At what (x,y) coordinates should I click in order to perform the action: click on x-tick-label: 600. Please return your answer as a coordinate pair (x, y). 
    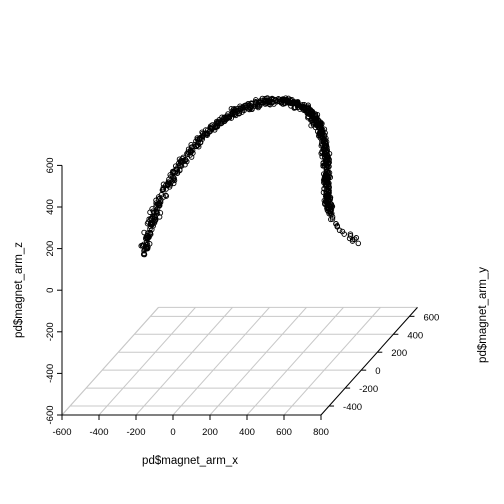
    Looking at the image, I should click on (284, 432).